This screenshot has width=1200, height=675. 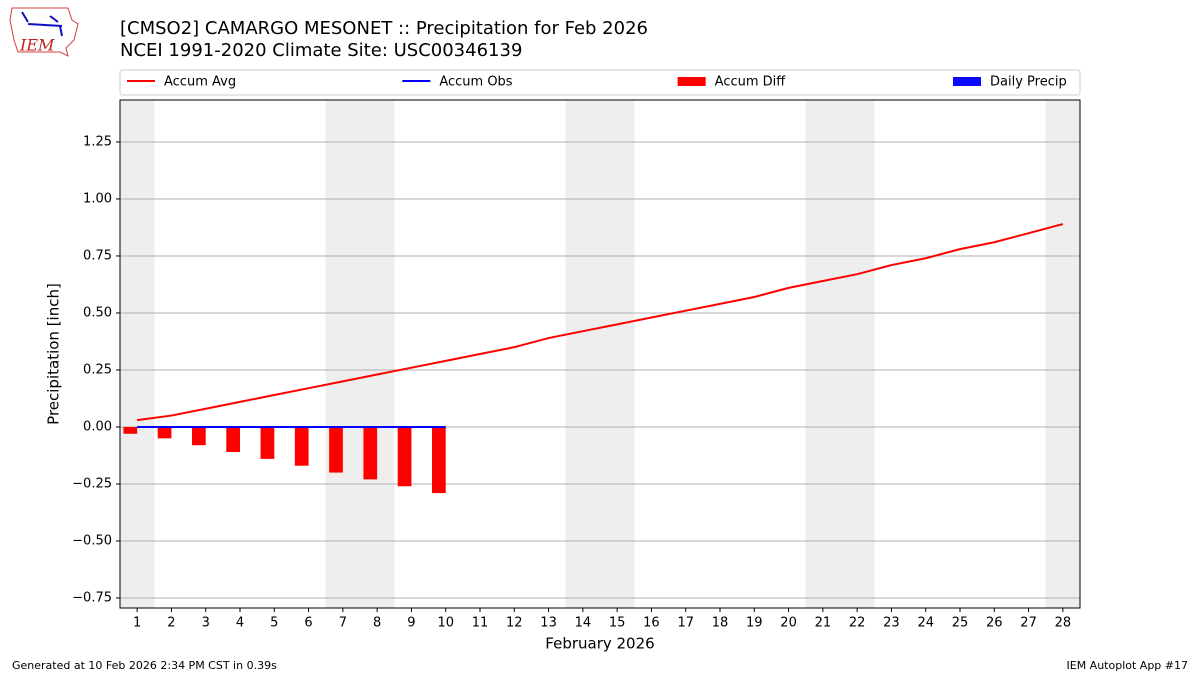 I want to click on y-axis-label: Precipitation [inch], so click(x=54, y=354).